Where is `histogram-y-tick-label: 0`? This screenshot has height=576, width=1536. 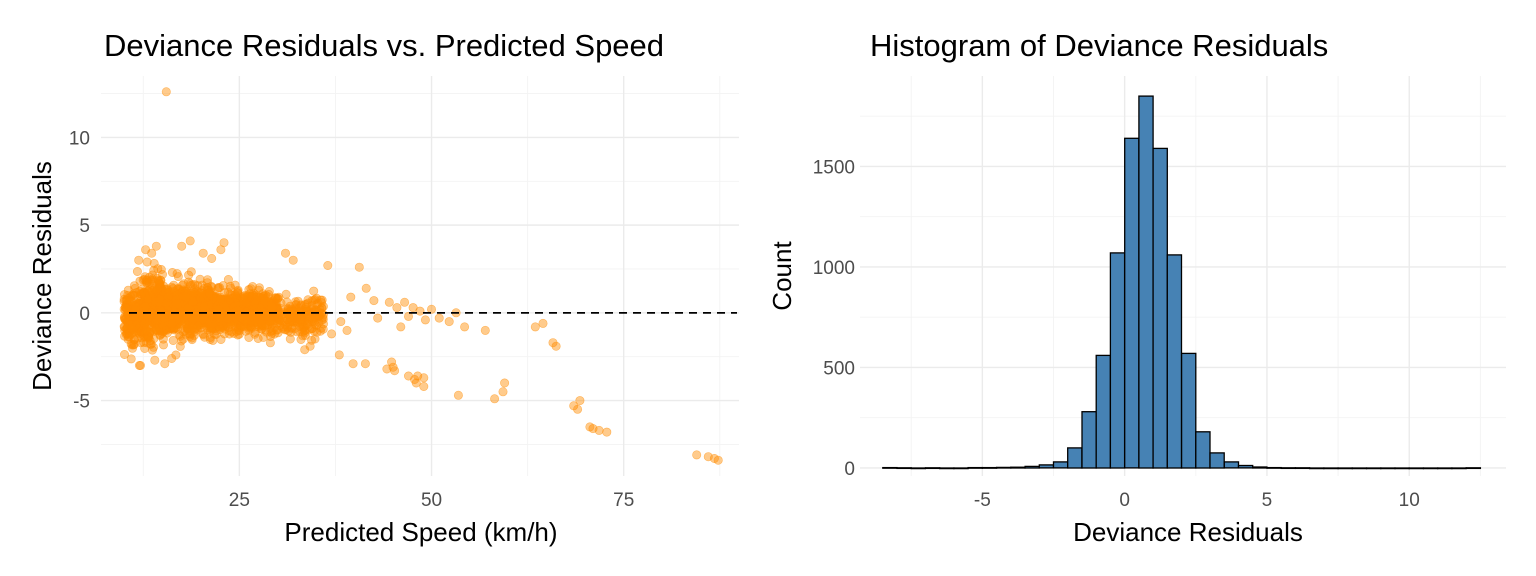
histogram-y-tick-label: 0 is located at coordinates (849, 469).